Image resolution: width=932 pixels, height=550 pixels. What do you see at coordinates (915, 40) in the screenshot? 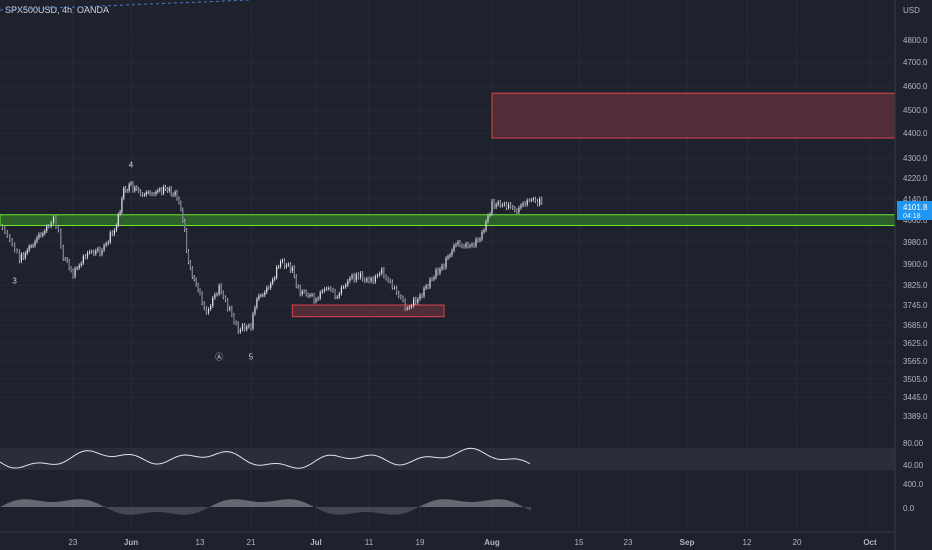
I see `price-tick-label: 4800.0` at bounding box center [915, 40].